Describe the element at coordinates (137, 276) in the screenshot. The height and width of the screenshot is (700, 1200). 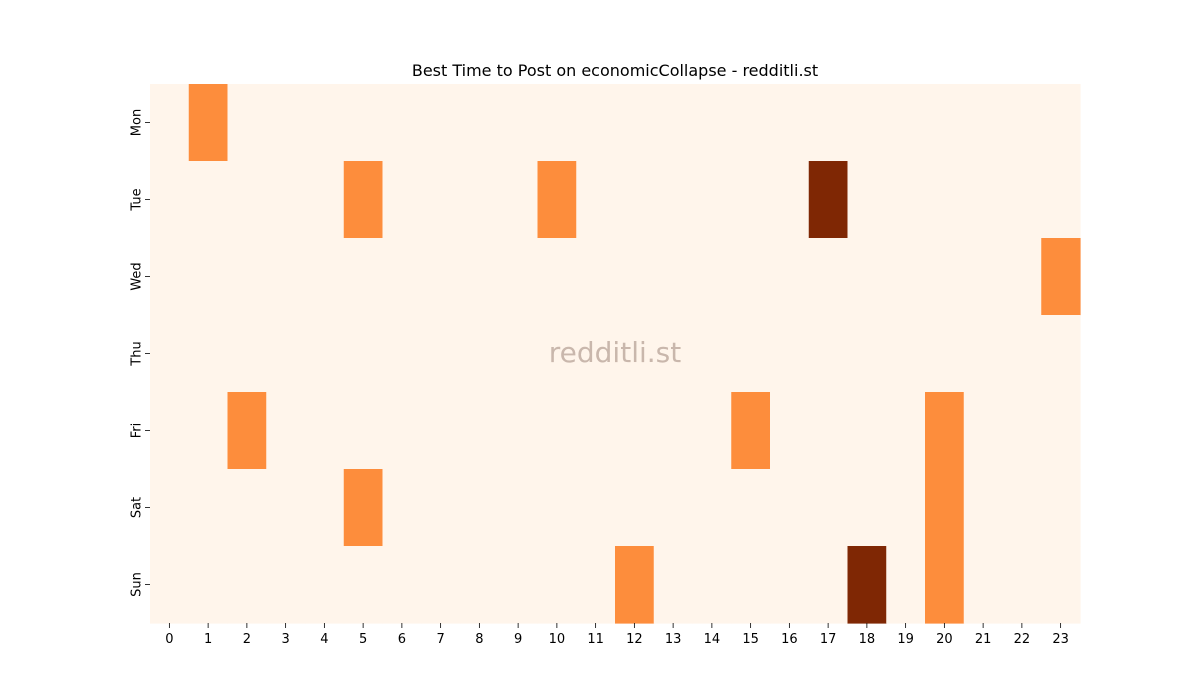
I see `y-tick-label: Wed` at that location.